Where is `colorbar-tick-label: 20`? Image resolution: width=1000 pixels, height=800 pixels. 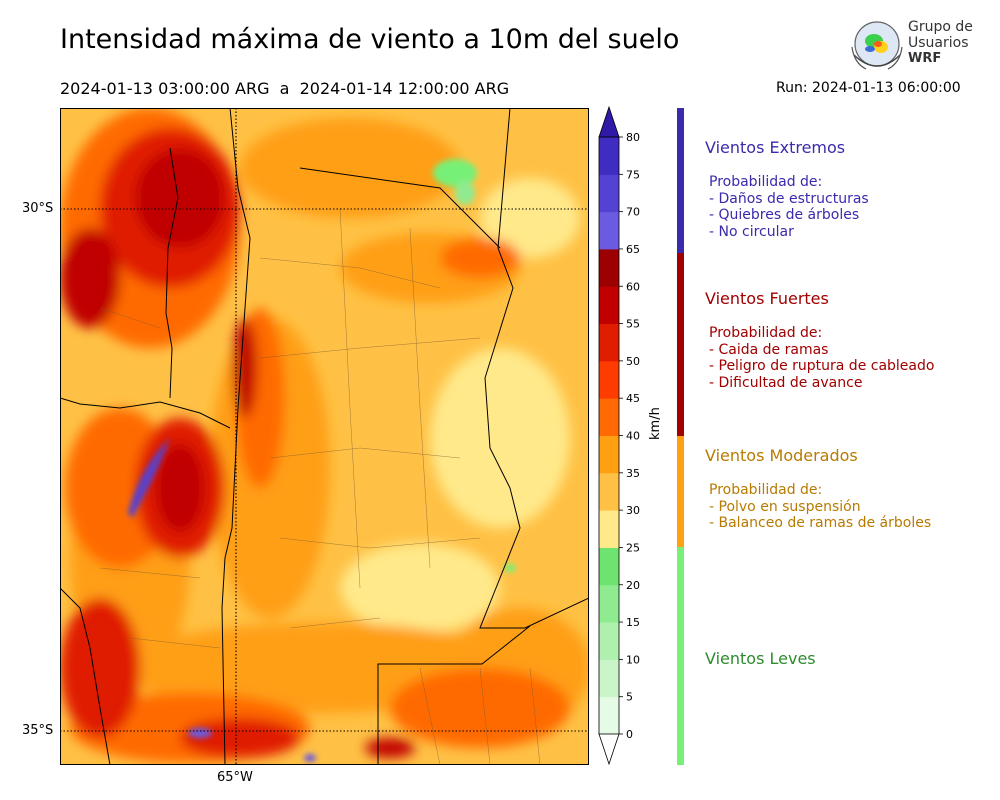 colorbar-tick-label: 20 is located at coordinates (633, 585).